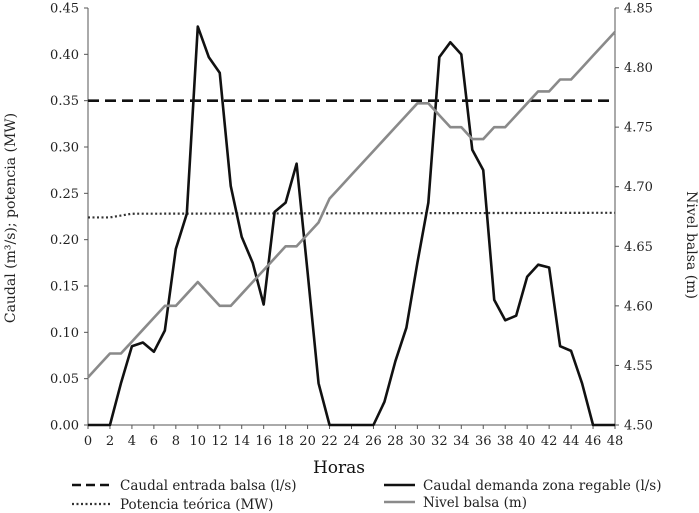  Describe the element at coordinates (461, 441) in the screenshot. I see `x-tick-label: 34` at that location.